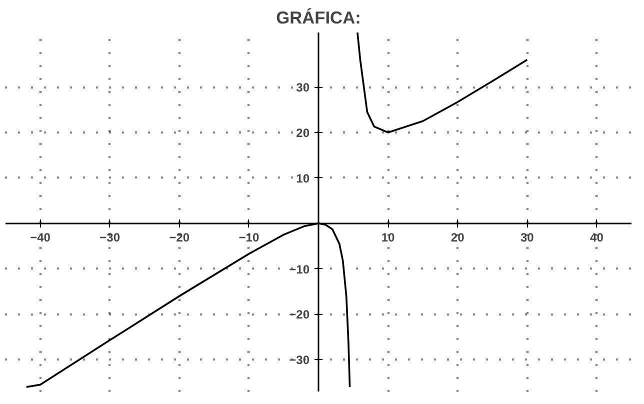  I want to click on x-tick-label: −20, so click(179, 237).